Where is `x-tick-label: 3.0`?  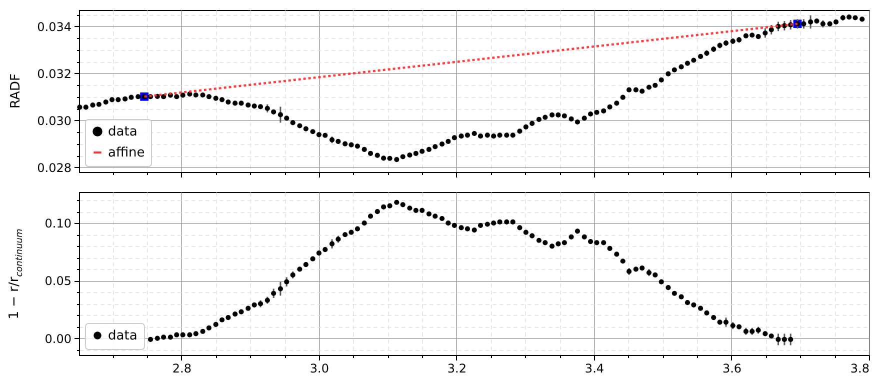
x-tick-label: 3.0 is located at coordinates (320, 369).